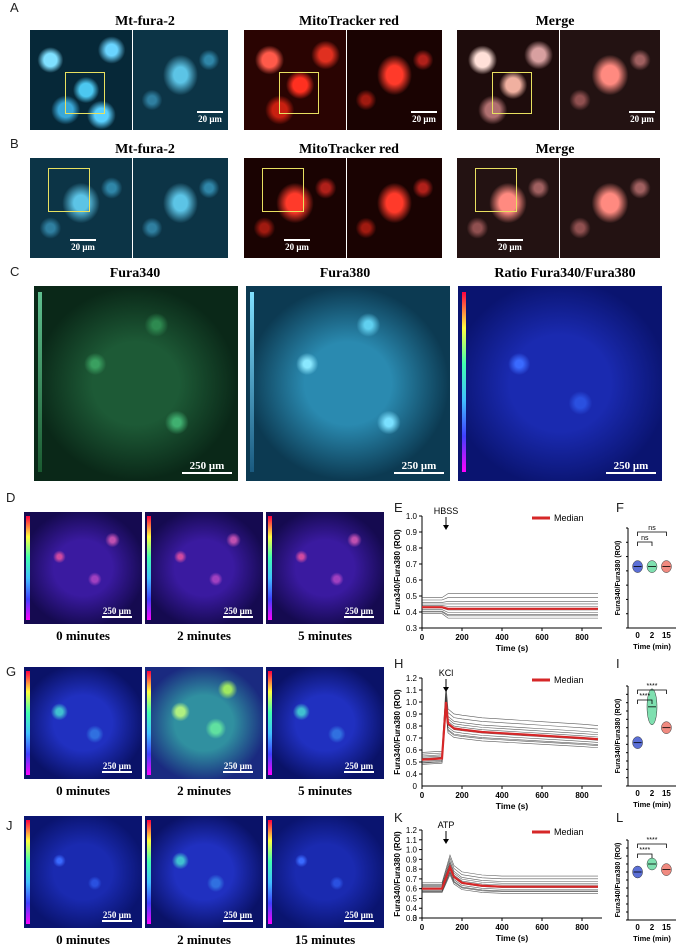  I want to click on panel-j-image-2: 250 μm, so click(204, 872).